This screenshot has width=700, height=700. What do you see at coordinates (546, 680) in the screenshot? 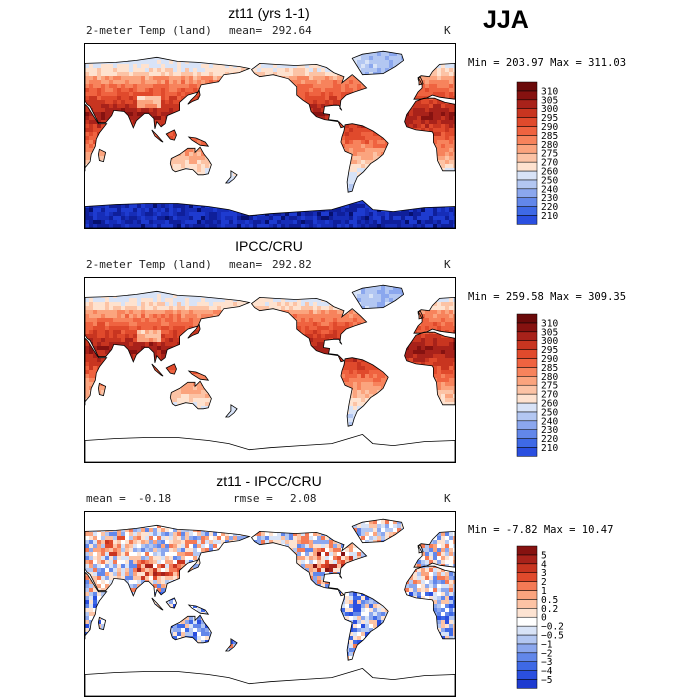
I see `colorbar-tick-label: −5` at bounding box center [546, 680].